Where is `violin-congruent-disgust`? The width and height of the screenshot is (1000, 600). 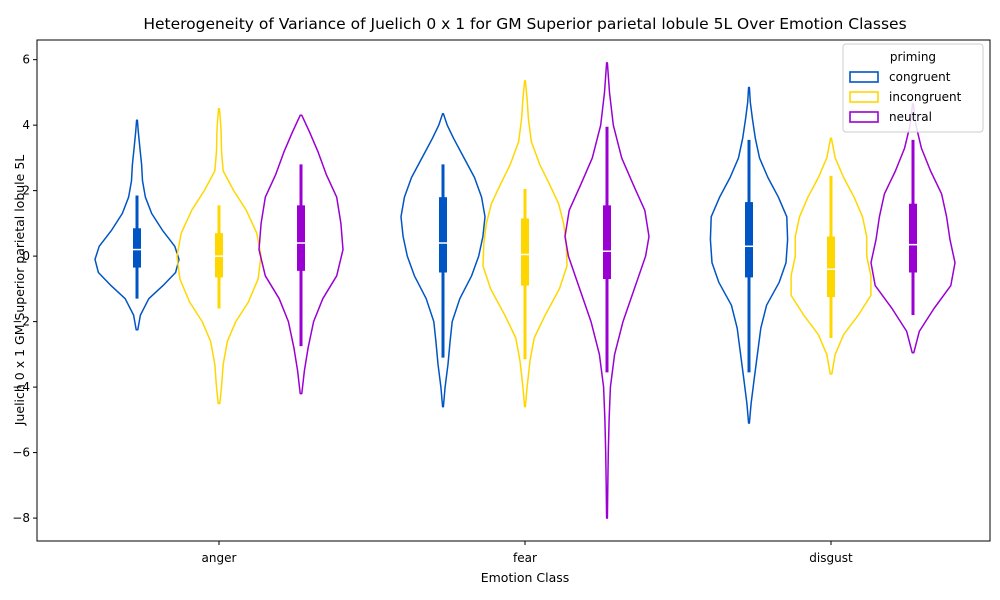 violin-congruent-disgust is located at coordinates (749, 255).